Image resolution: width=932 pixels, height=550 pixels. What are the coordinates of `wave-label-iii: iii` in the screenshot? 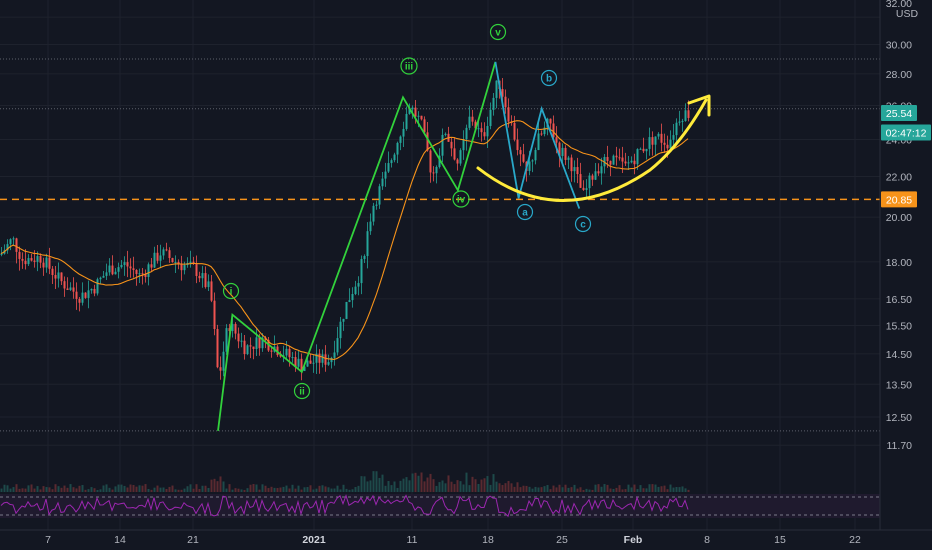 It's located at (409, 66).